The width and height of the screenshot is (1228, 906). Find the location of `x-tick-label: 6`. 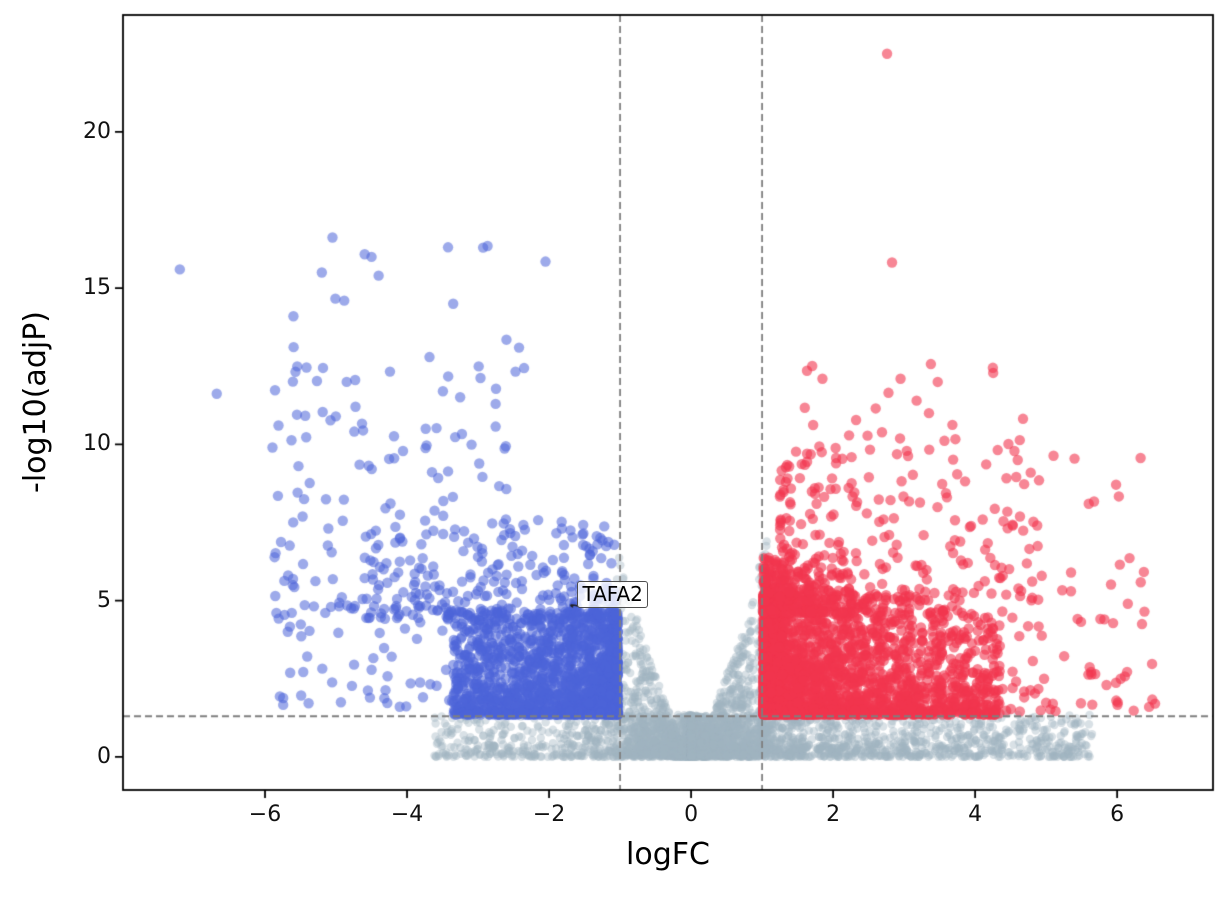

x-tick-label: 6 is located at coordinates (1117, 814).